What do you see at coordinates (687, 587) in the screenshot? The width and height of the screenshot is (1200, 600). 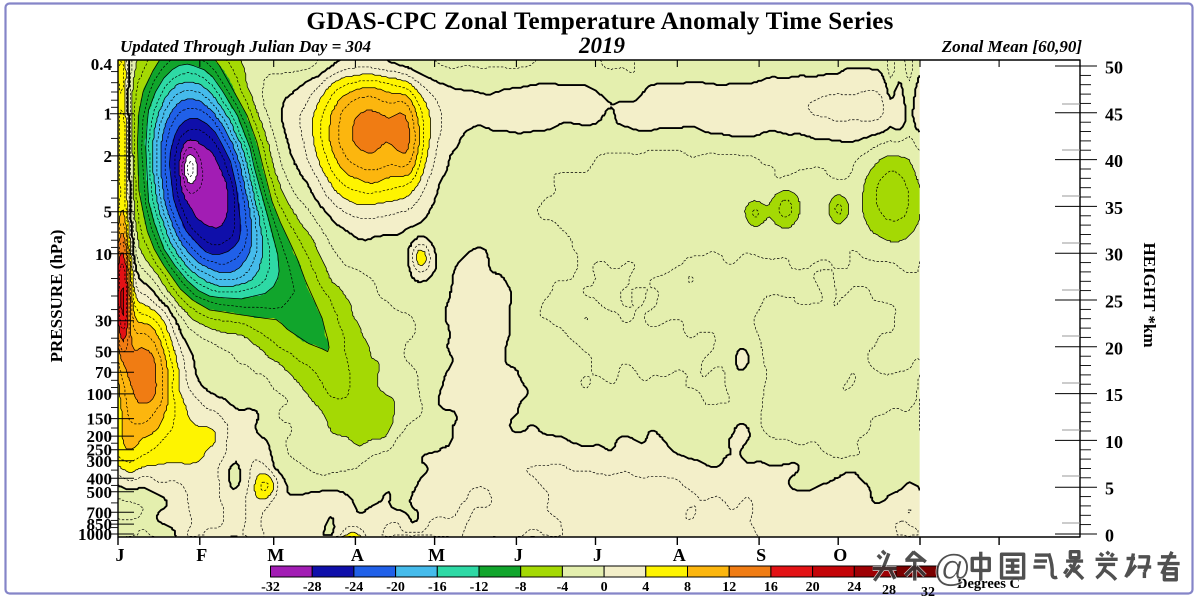 I see `svg-text: 8` at bounding box center [687, 587].